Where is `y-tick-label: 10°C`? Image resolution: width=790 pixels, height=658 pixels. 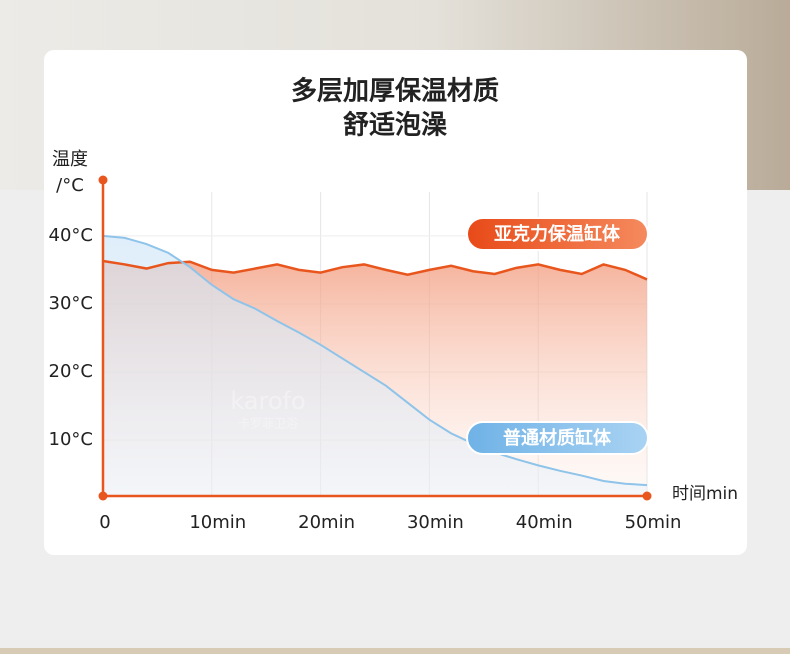 y-tick-label: 10°C is located at coordinates (71, 439).